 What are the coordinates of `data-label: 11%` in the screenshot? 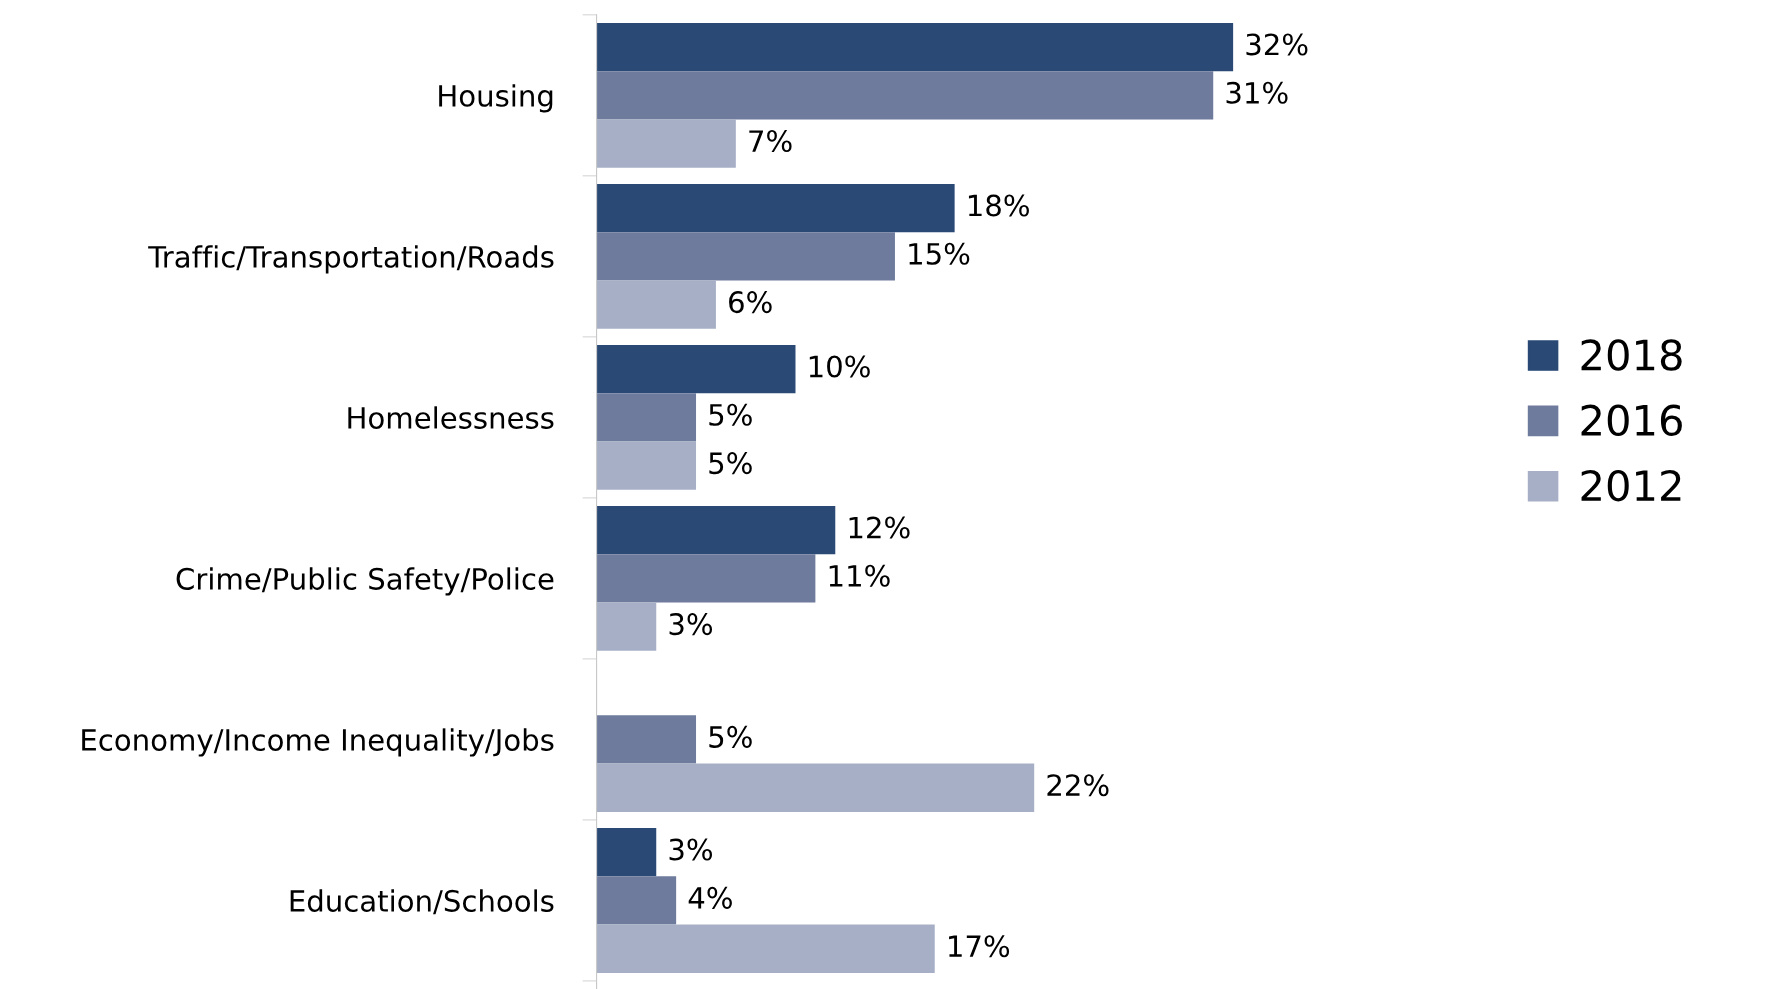 It's located at (859, 575).